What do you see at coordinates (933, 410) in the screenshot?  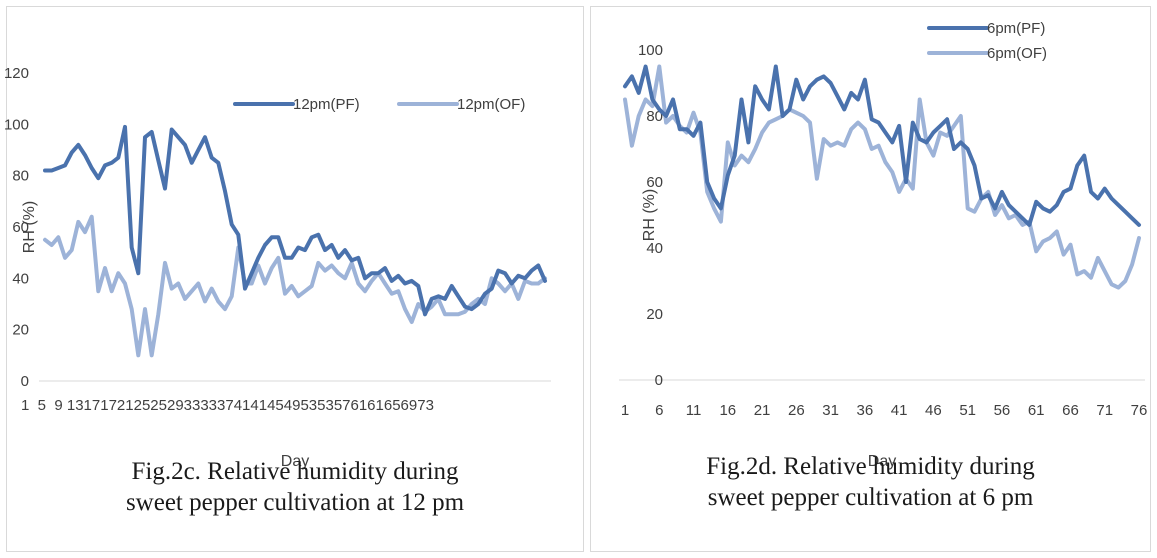 I see `x-tick-label: 46` at bounding box center [933, 410].